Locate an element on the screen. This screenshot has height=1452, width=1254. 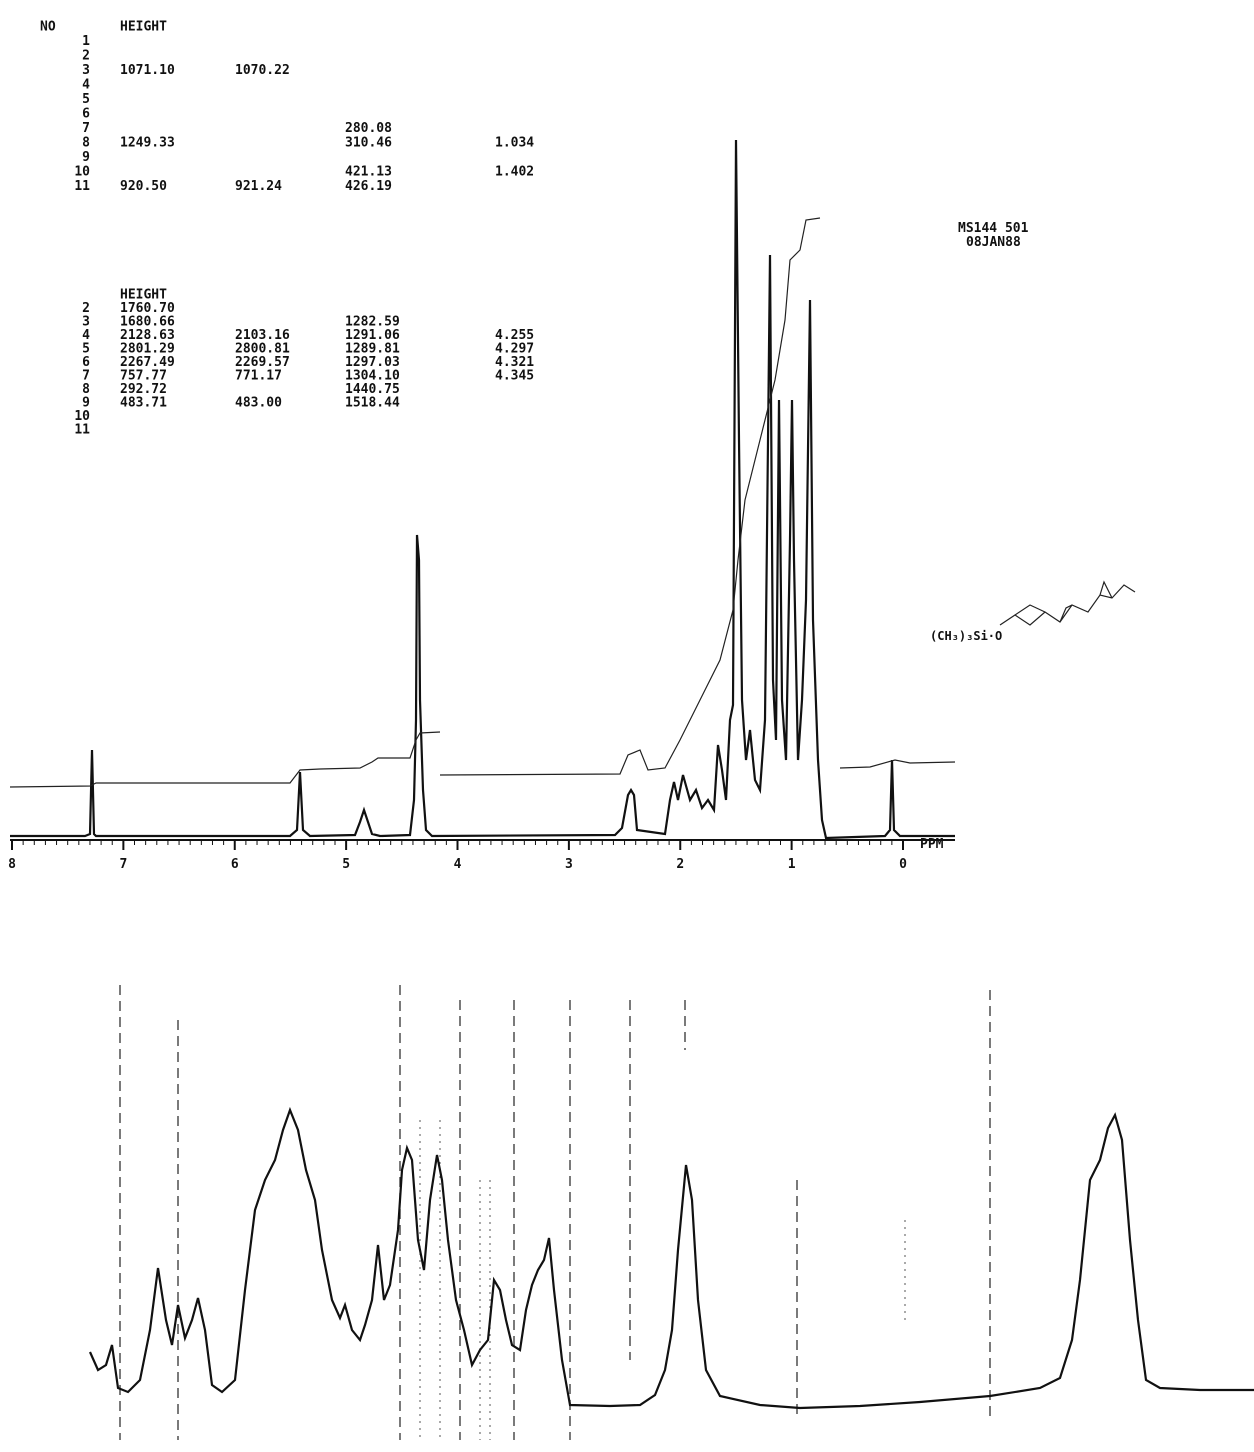
table-cell: 310.46 is located at coordinates (368, 143).